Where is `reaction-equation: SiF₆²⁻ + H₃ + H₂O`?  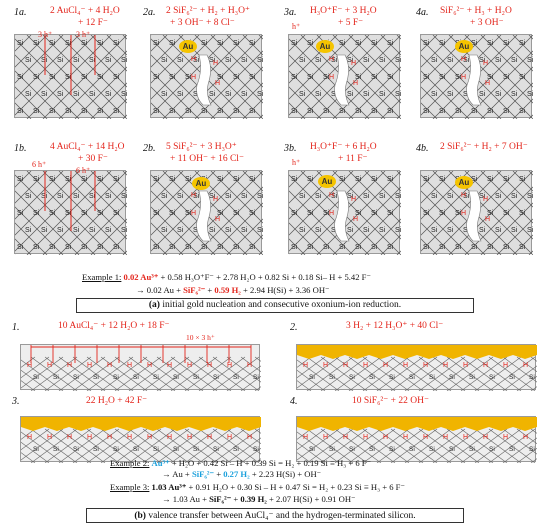
reaction-equation: SiF₆²⁻ + H₃ + H₂O is located at coordinates (476, 11).